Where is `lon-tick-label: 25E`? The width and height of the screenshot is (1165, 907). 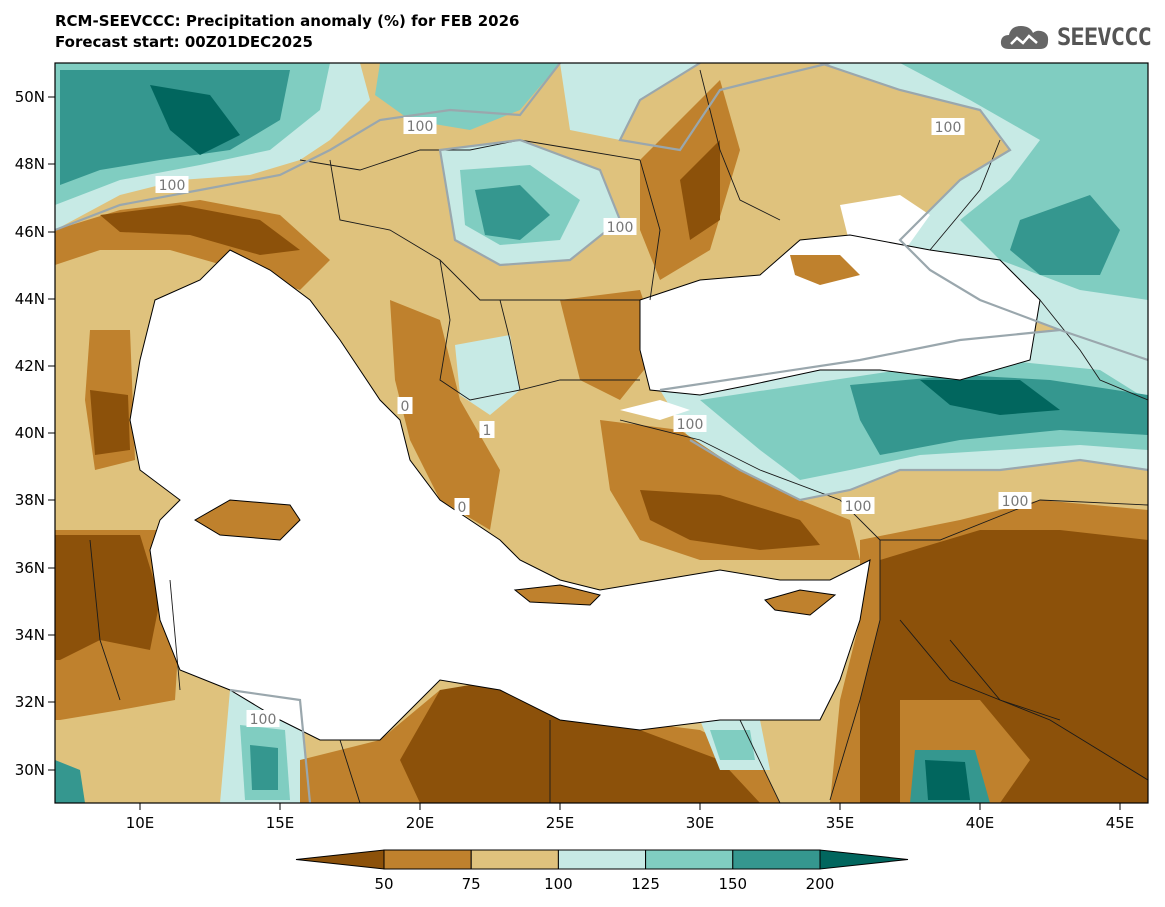 lon-tick-label: 25E is located at coordinates (560, 823).